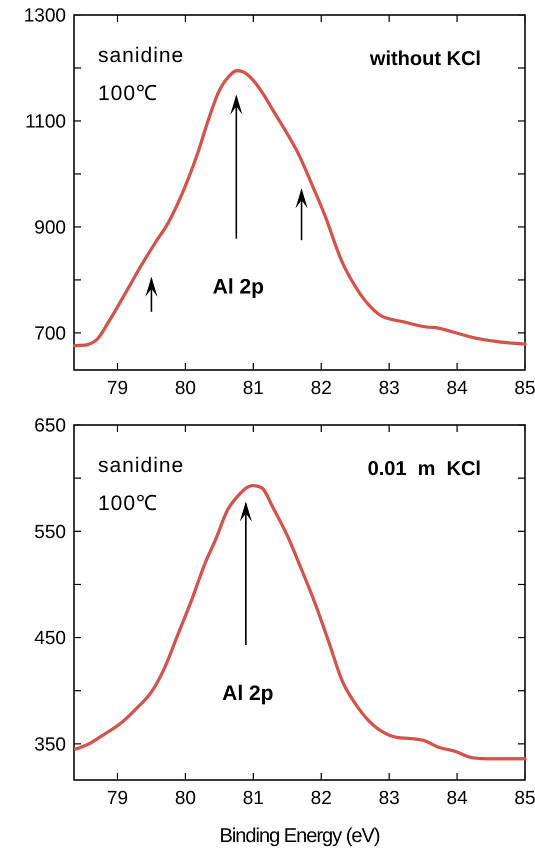  I want to click on x-axis-title: Binding Energy (eV), so click(300, 836).